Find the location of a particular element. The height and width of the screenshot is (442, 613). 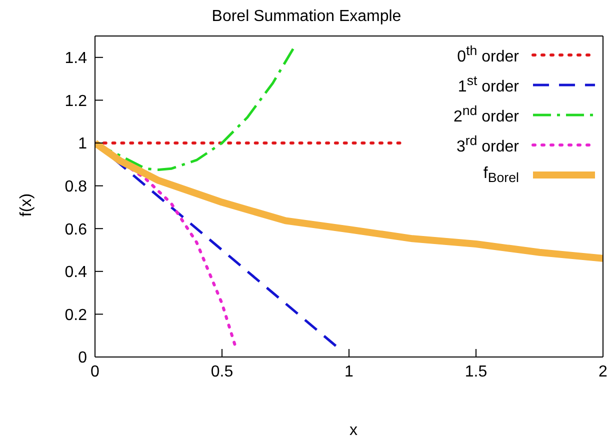

y-tick-label: 0.2 is located at coordinates (76, 315).